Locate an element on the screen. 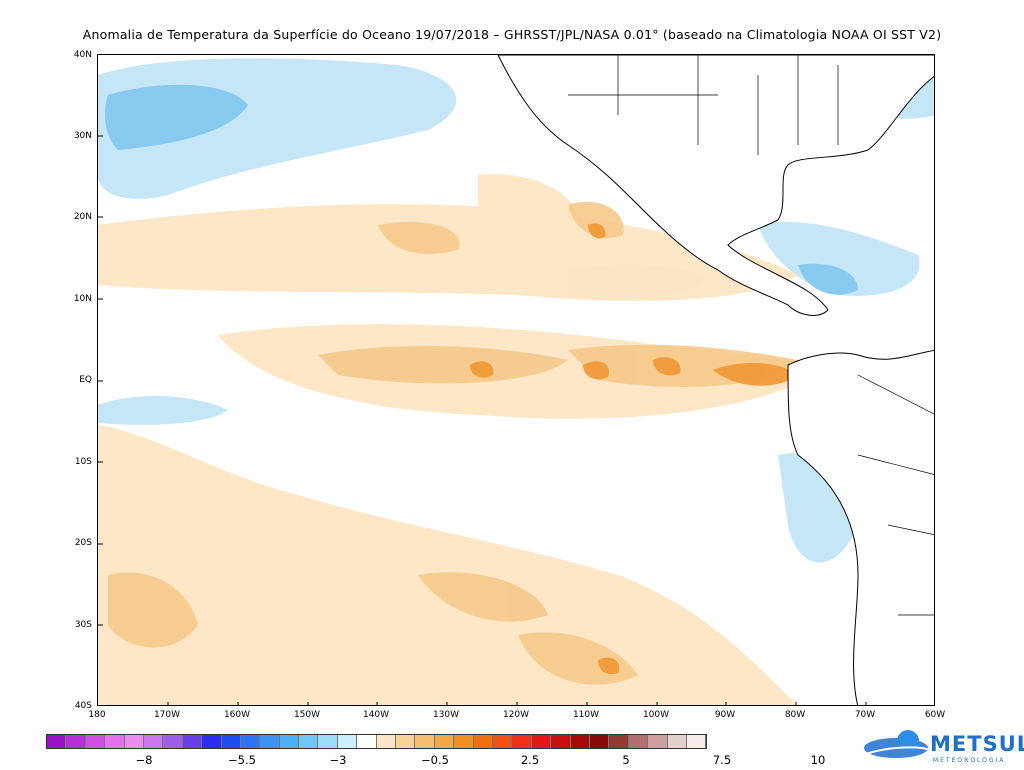 Image resolution: width=1024 pixels, height=770 pixels. lon-label-70w: 70W is located at coordinates (865, 715).